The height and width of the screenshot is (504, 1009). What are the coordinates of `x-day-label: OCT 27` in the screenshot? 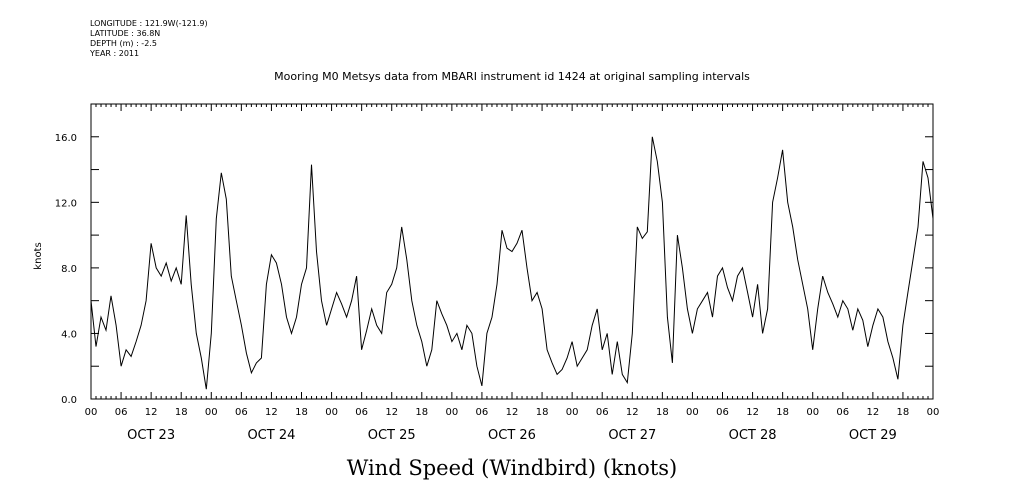 It's located at (632, 435).